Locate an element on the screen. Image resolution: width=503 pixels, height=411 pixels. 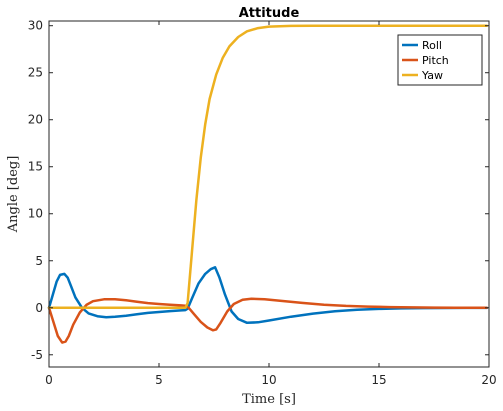
series-line-roll is located at coordinates (268, 295).